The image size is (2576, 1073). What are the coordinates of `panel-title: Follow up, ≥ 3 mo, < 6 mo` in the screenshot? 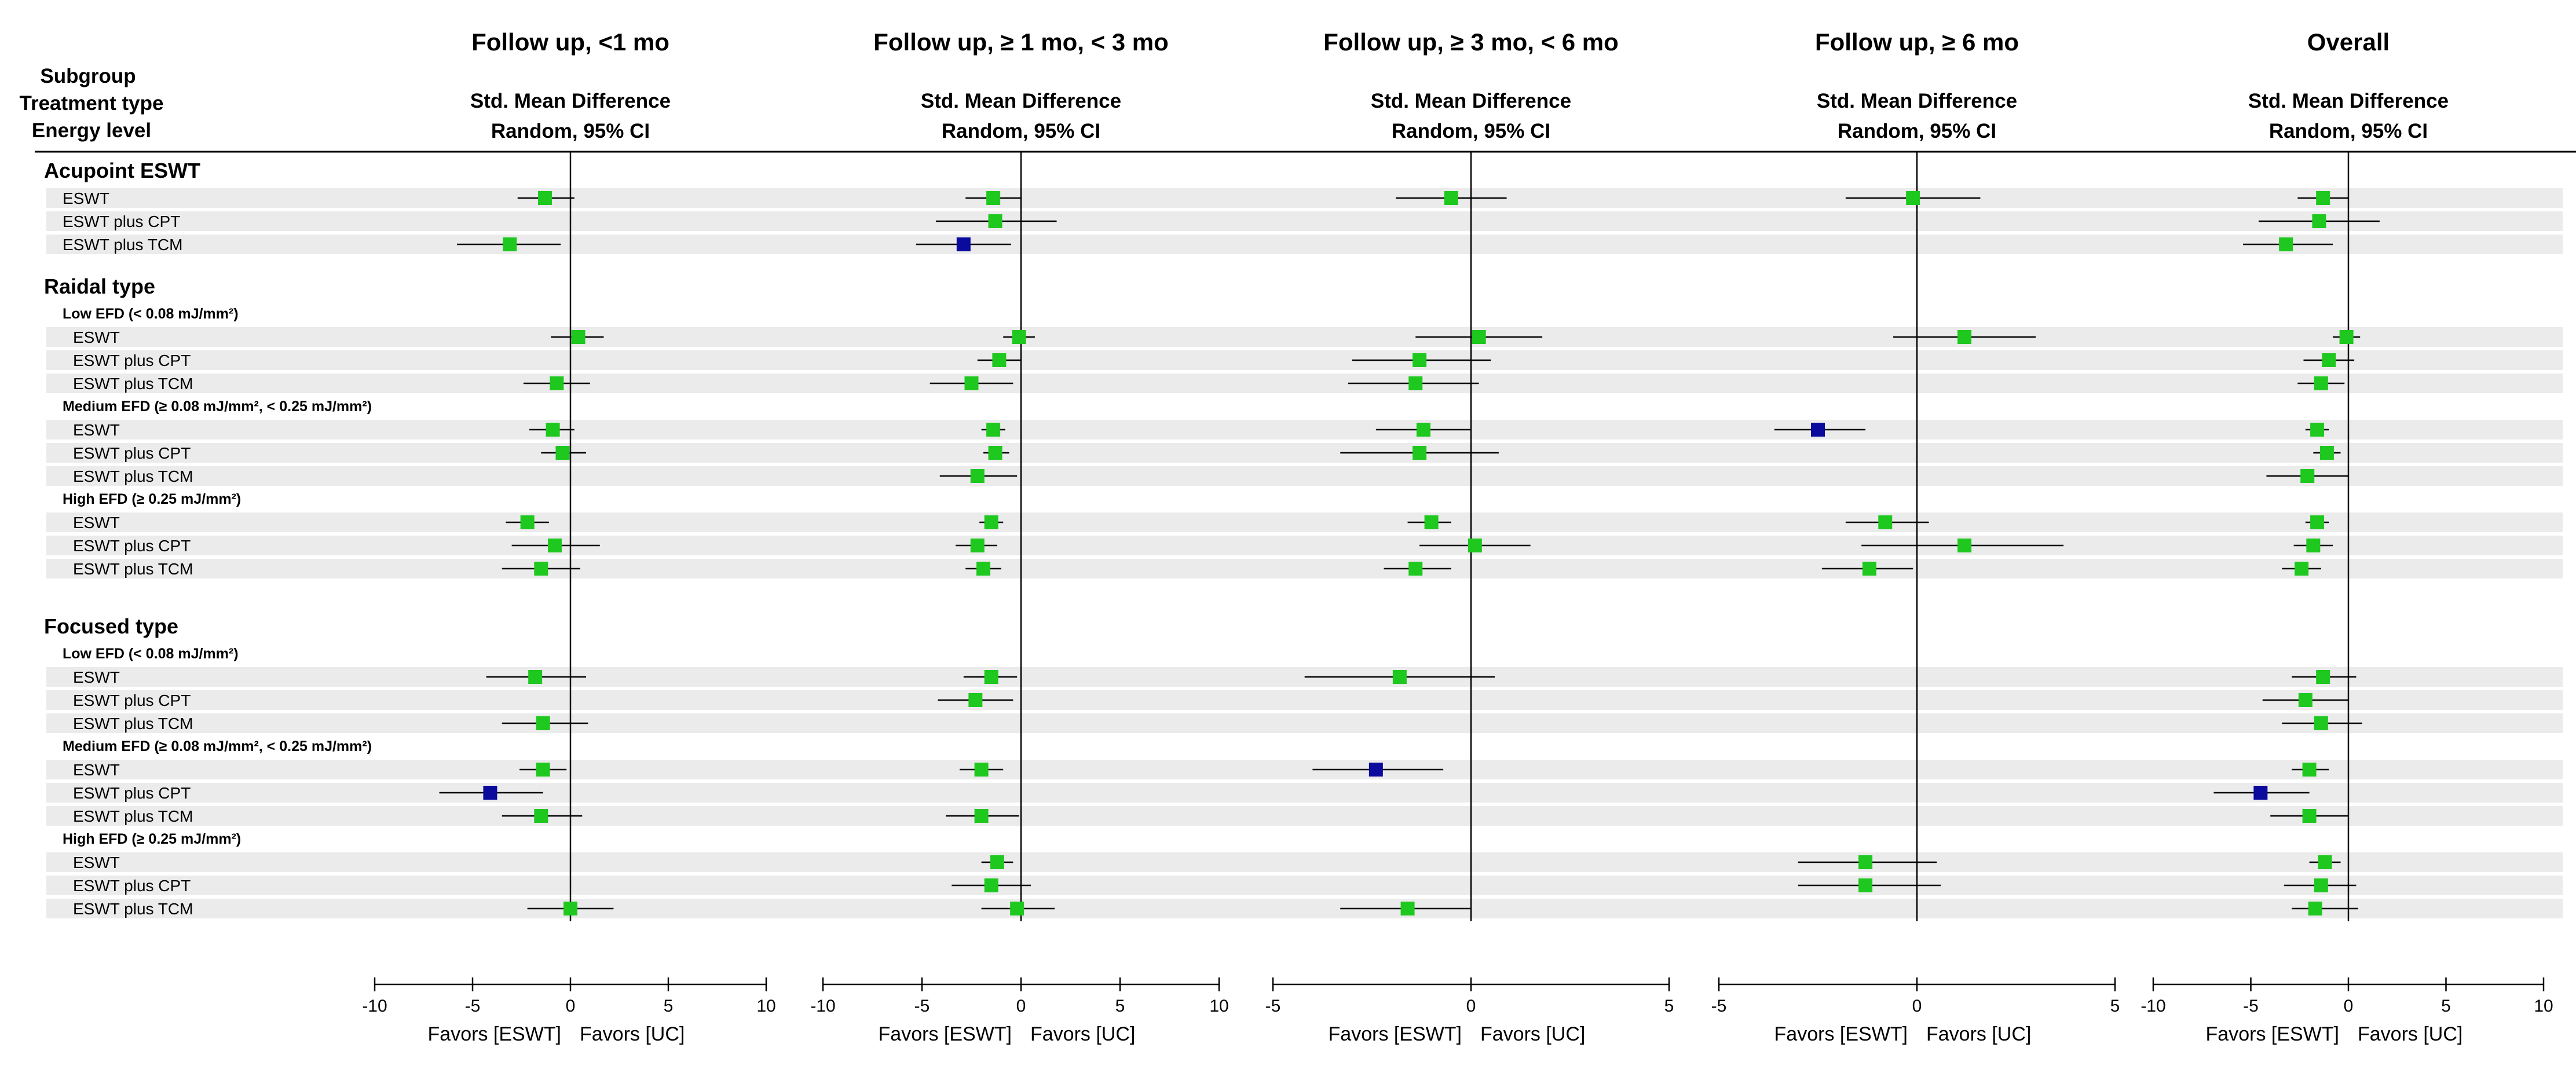 It's located at (1471, 42).